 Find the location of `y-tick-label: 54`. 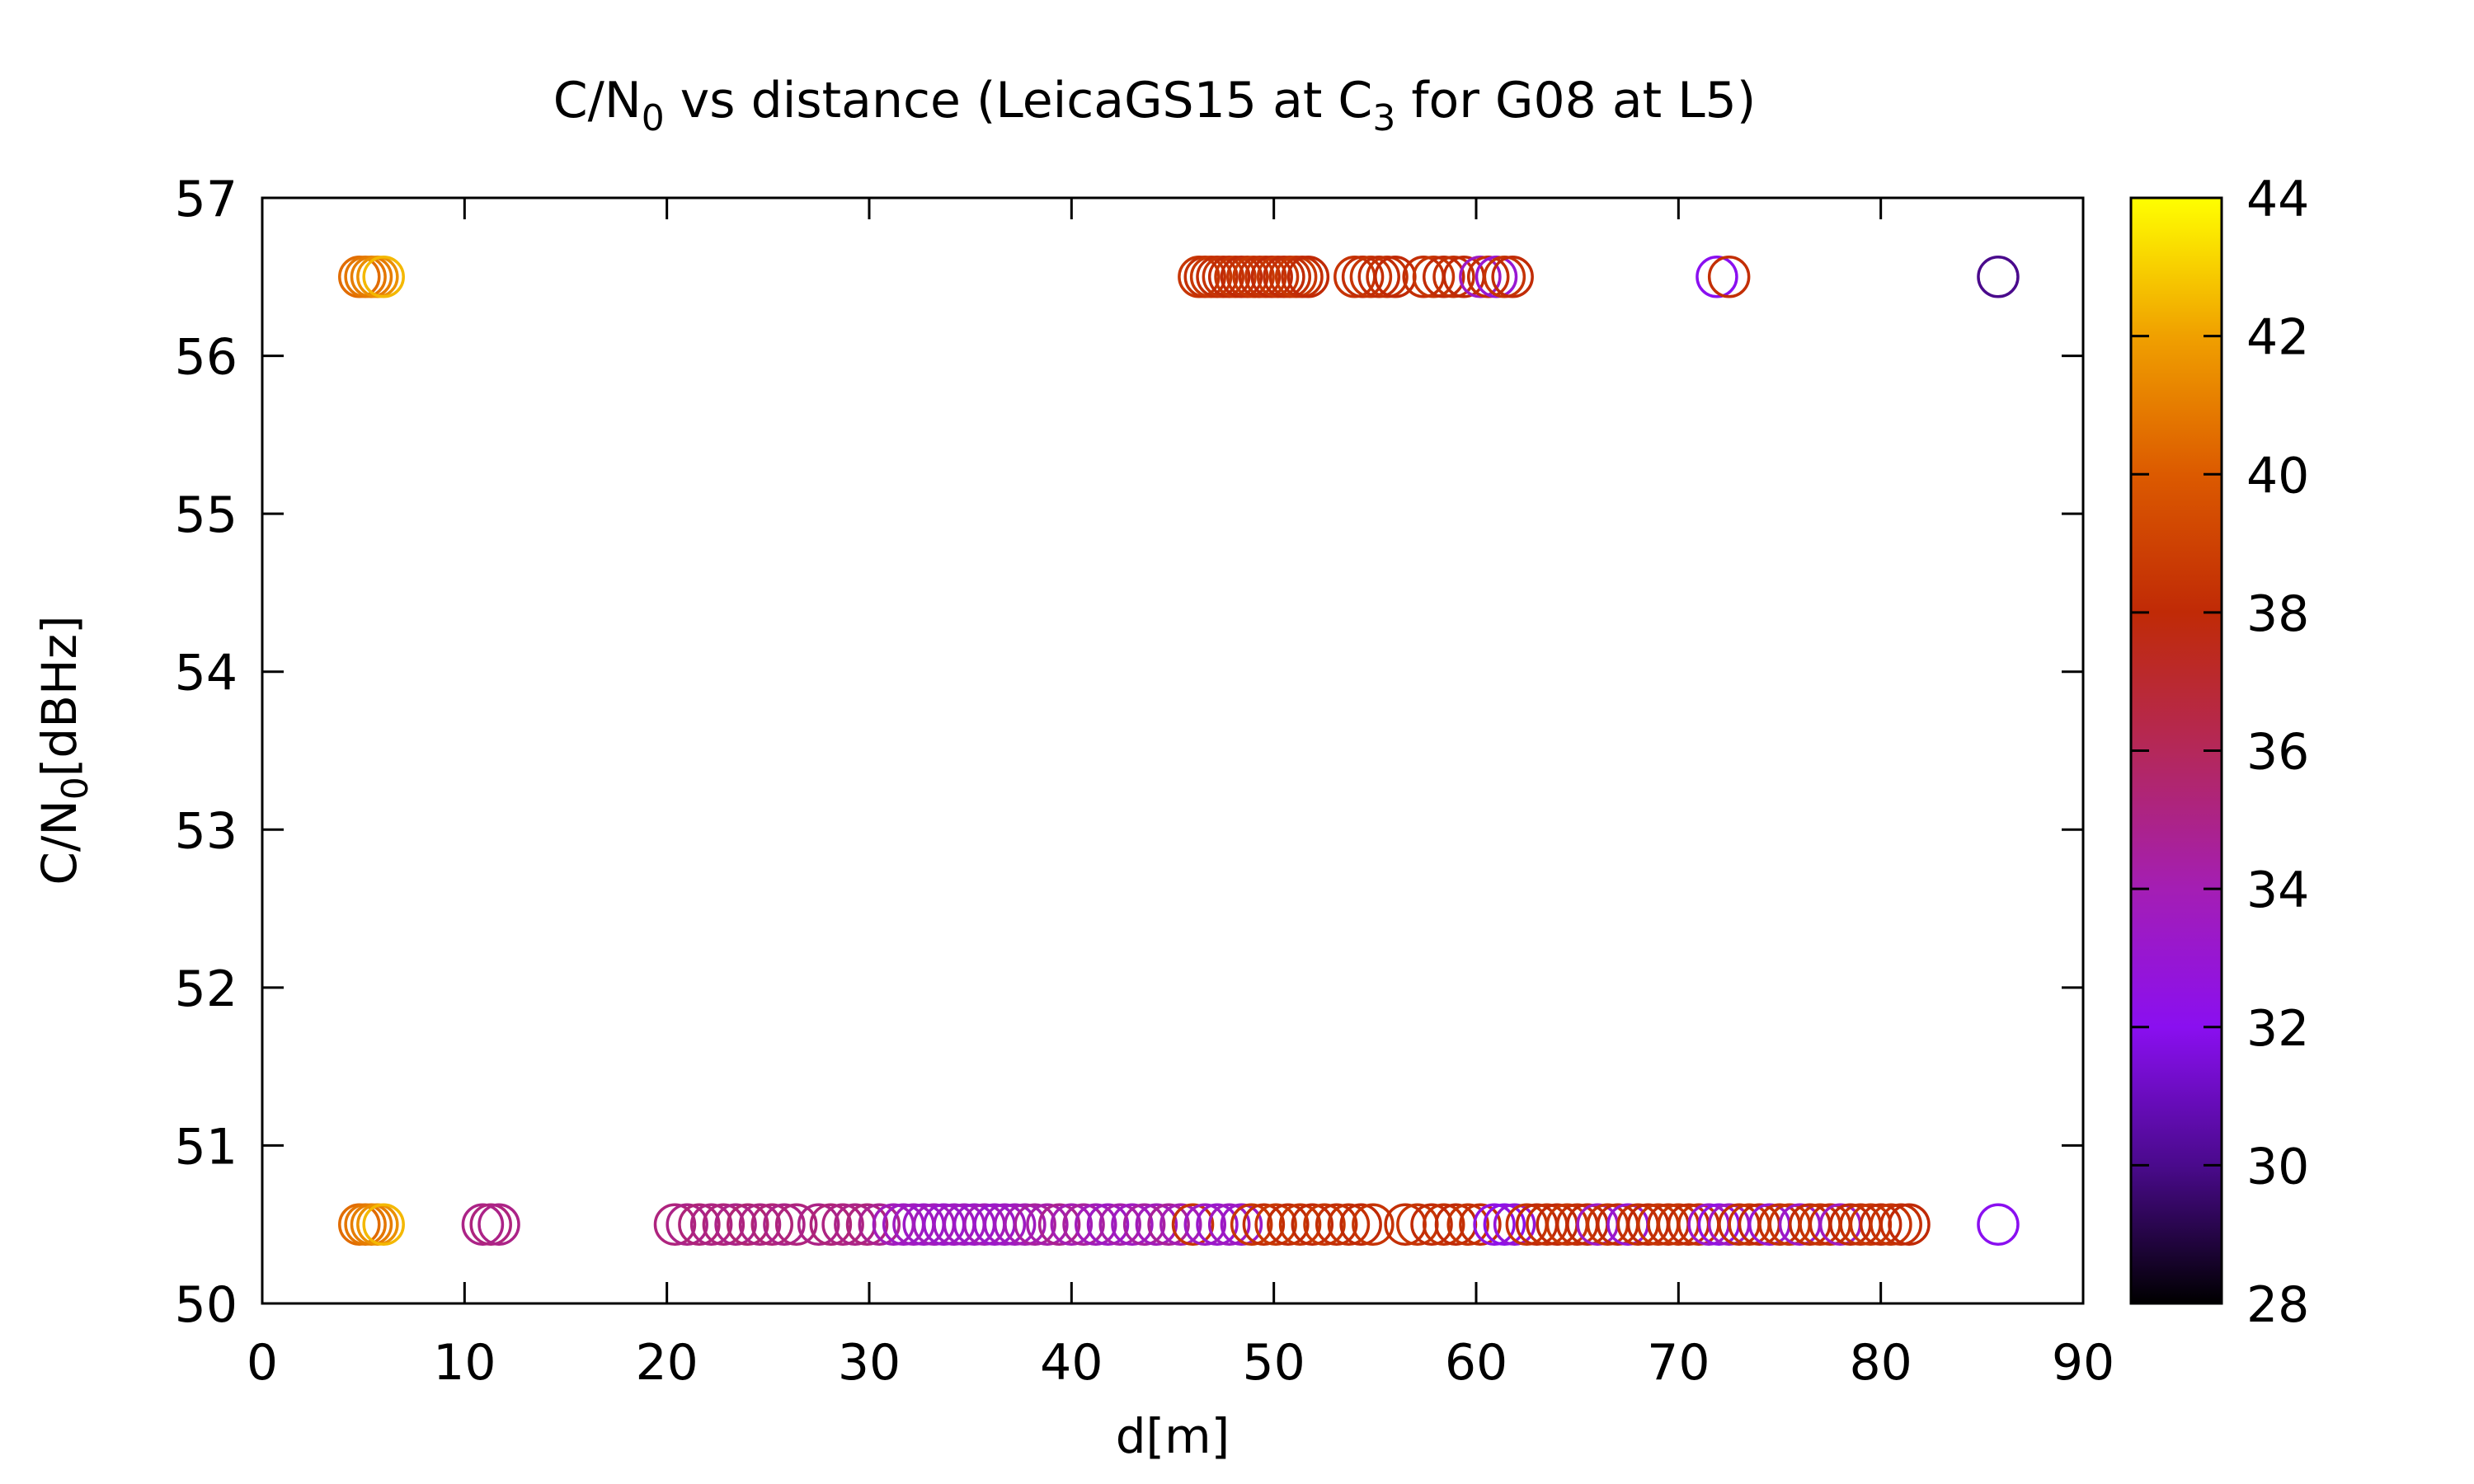

y-tick-label: 54 is located at coordinates (206, 673).